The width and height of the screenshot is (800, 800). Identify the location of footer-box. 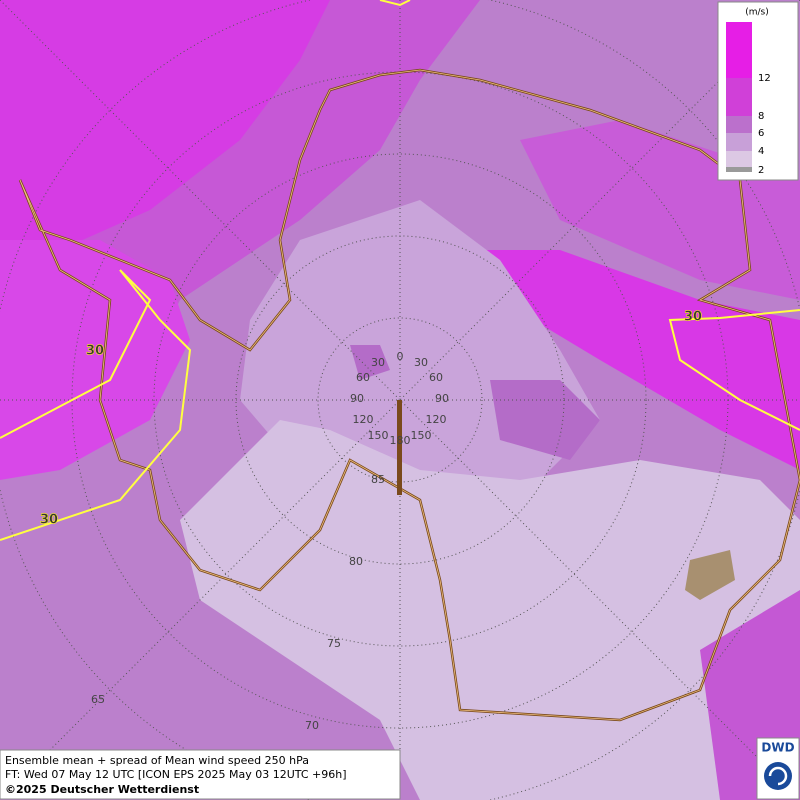
(200, 774).